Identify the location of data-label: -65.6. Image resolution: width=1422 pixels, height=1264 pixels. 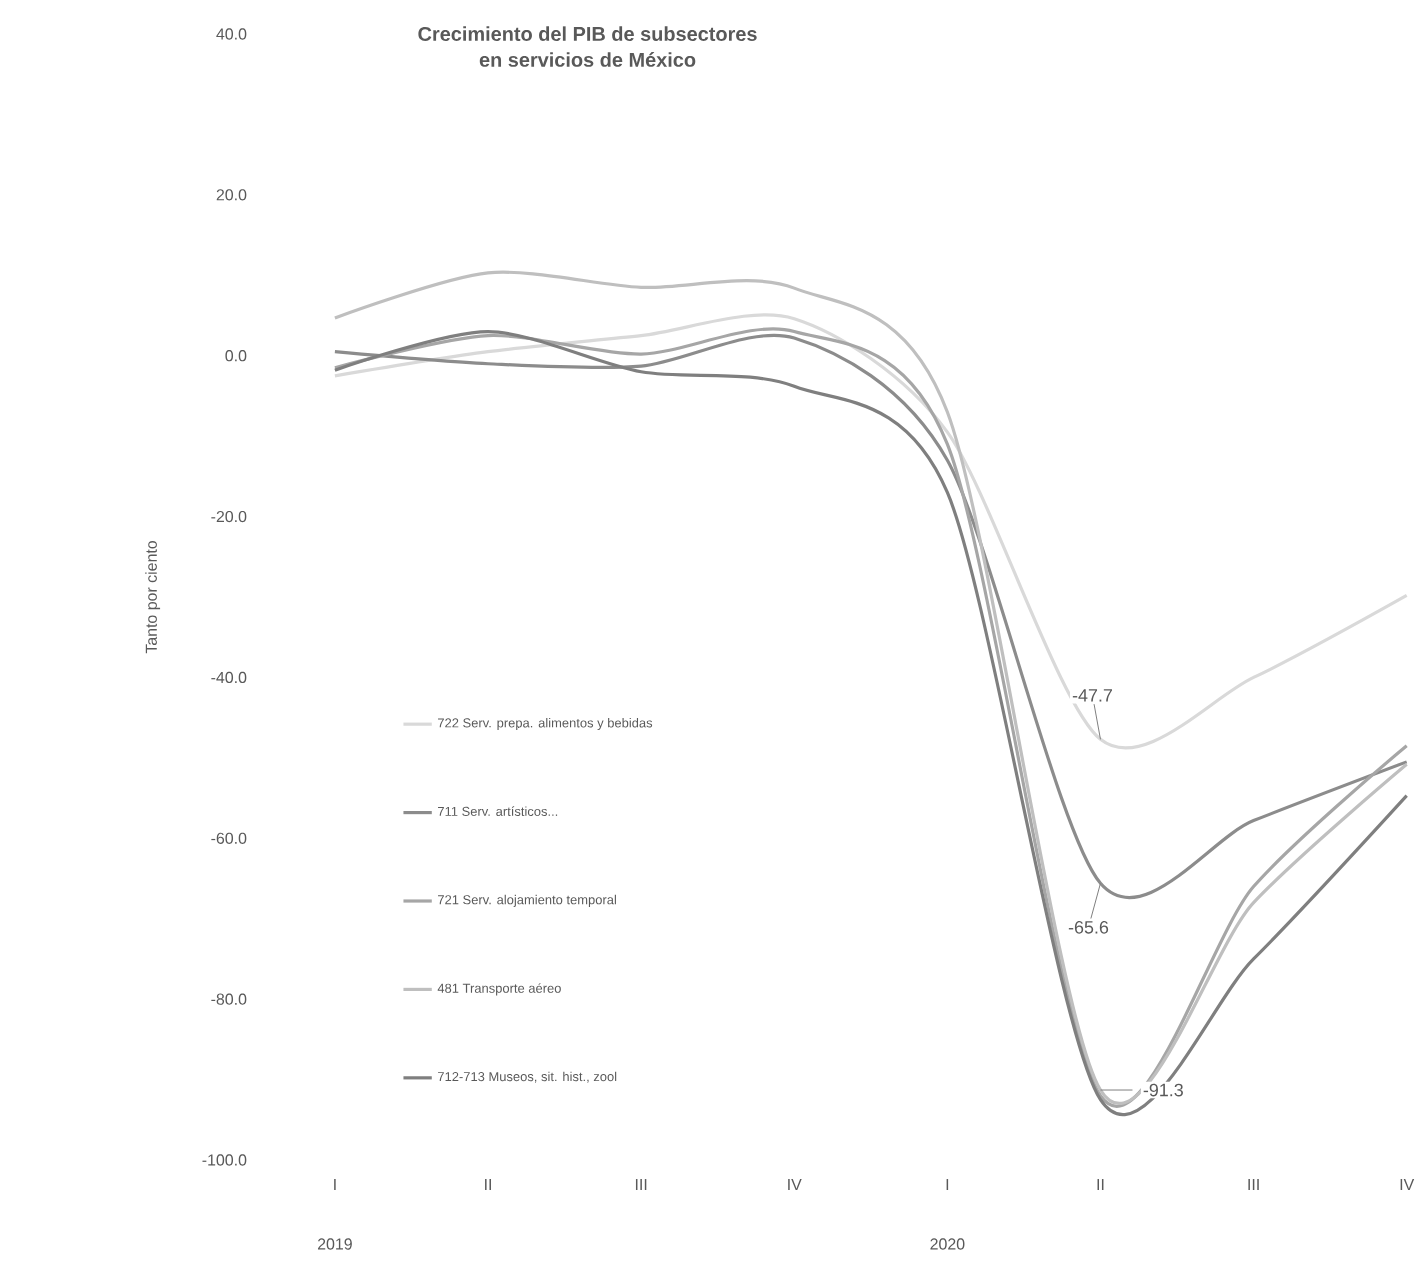
(1088, 927).